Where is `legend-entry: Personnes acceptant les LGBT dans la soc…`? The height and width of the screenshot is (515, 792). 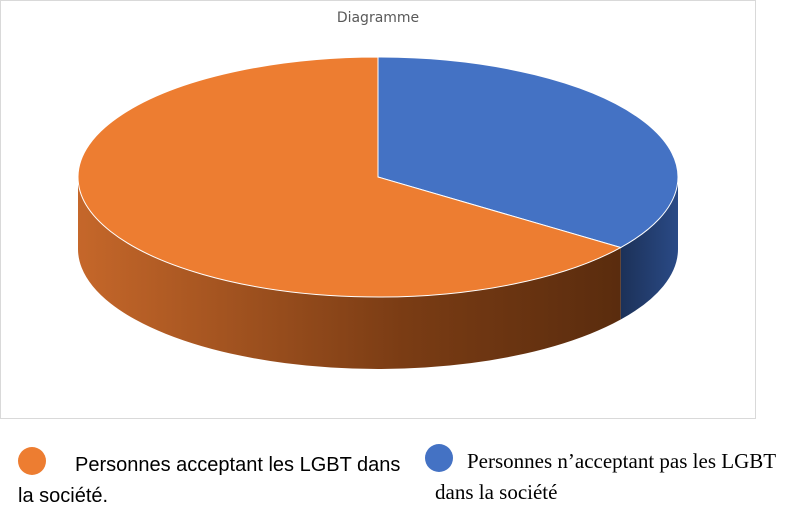
legend-entry: Personnes acceptant les LGBT dans la soc… is located at coordinates (213, 479).